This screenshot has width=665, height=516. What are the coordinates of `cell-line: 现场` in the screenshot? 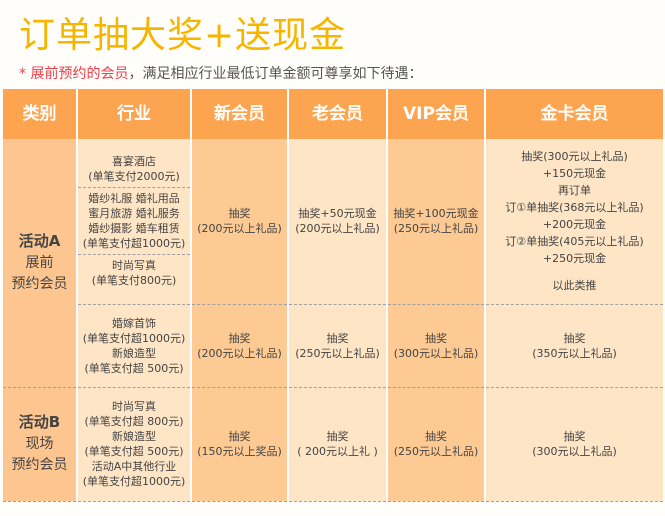 It's located at (39, 444).